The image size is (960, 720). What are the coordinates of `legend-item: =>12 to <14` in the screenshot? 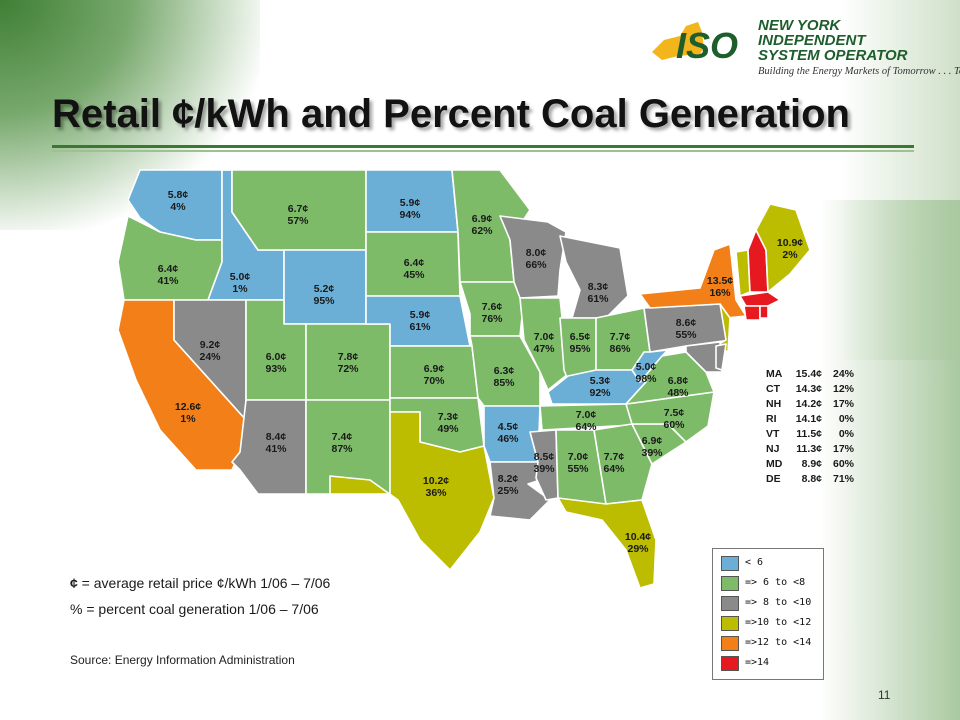 It's located at (771, 643).